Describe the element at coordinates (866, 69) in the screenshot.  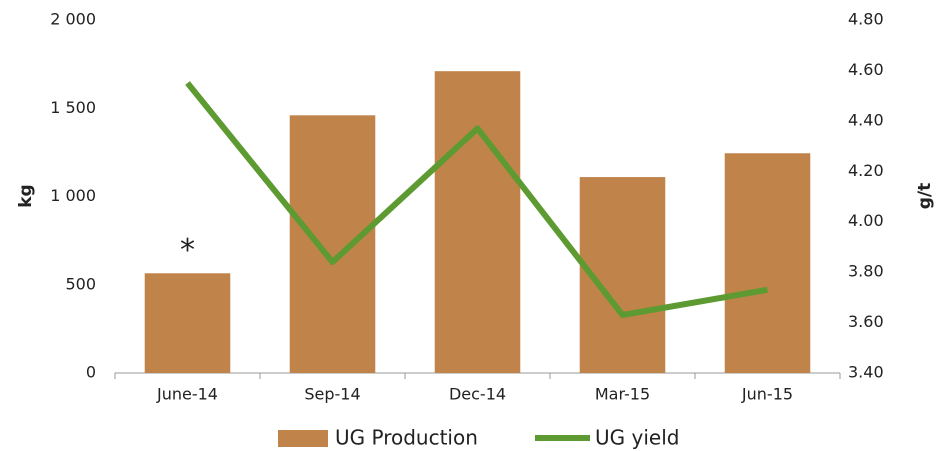
I see `y2-tick-label: 4.60` at that location.